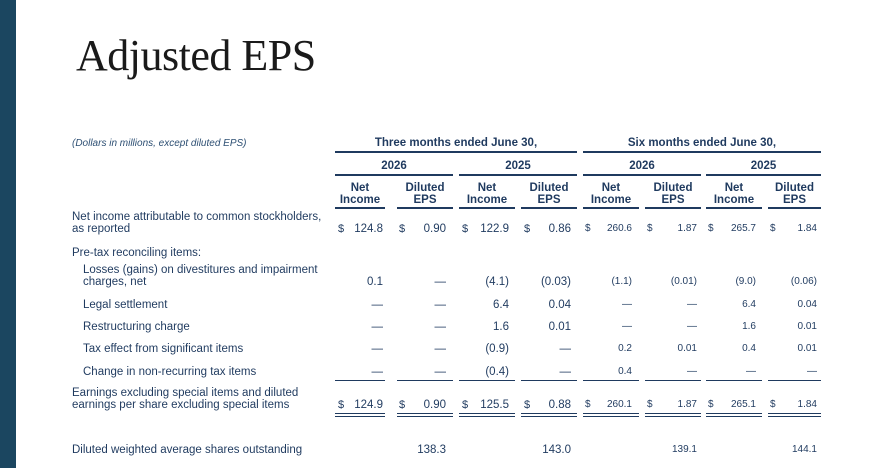  What do you see at coordinates (803, 281) in the screenshot?
I see `cell-diluted-eps: (0.06)` at bounding box center [803, 281].